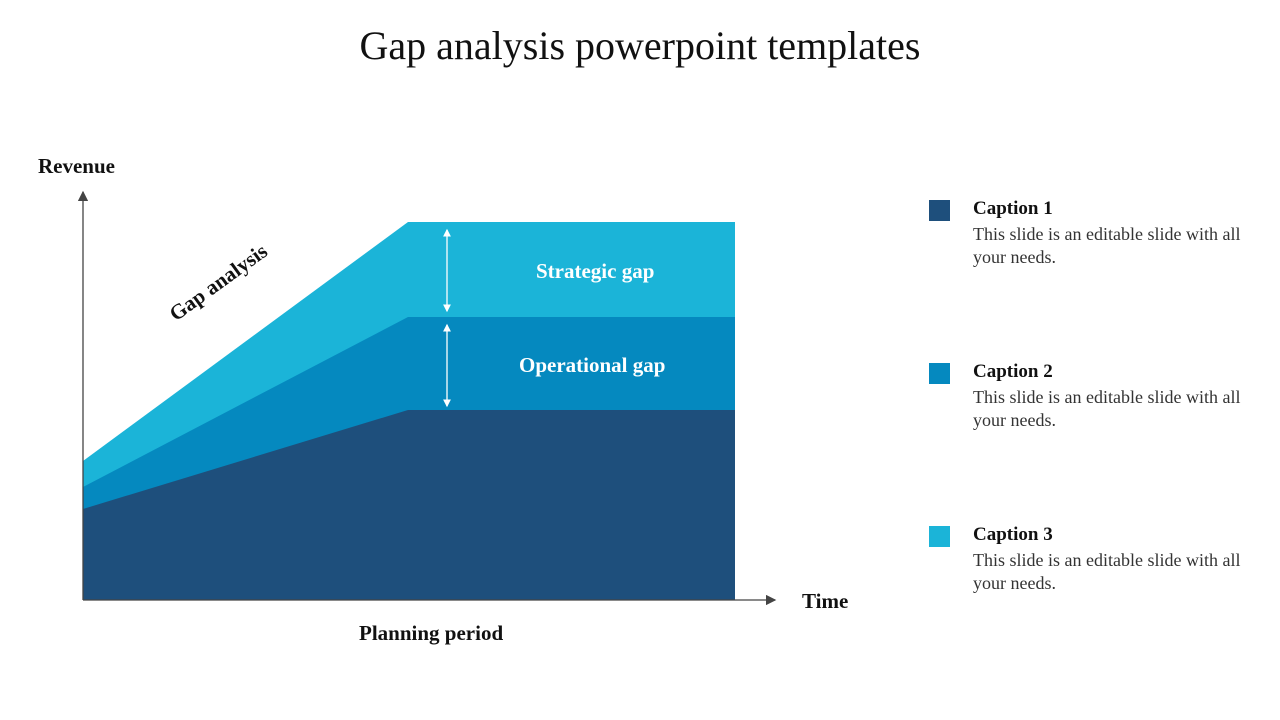 The image size is (1280, 720). I want to click on caption-2-title: Caption 2, so click(1013, 371).